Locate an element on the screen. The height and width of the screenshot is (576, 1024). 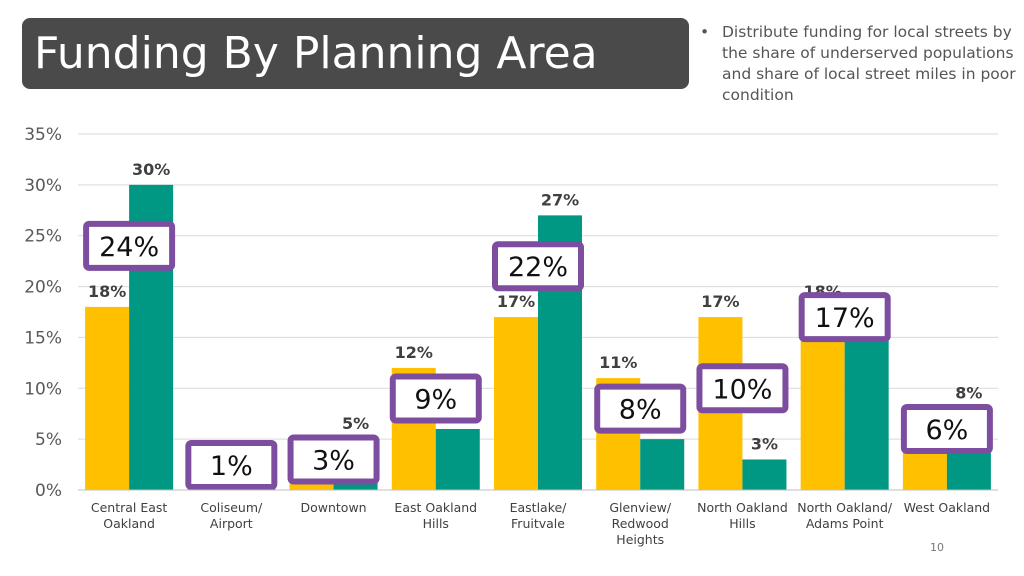
category-label: Downtown is located at coordinates (333, 507).